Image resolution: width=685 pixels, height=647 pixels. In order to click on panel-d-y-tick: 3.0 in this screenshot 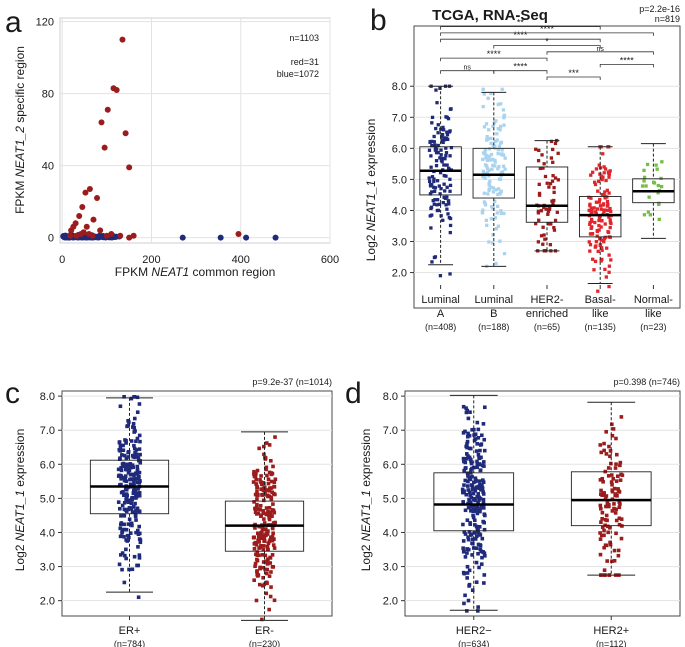, I will do `click(390, 568)`.